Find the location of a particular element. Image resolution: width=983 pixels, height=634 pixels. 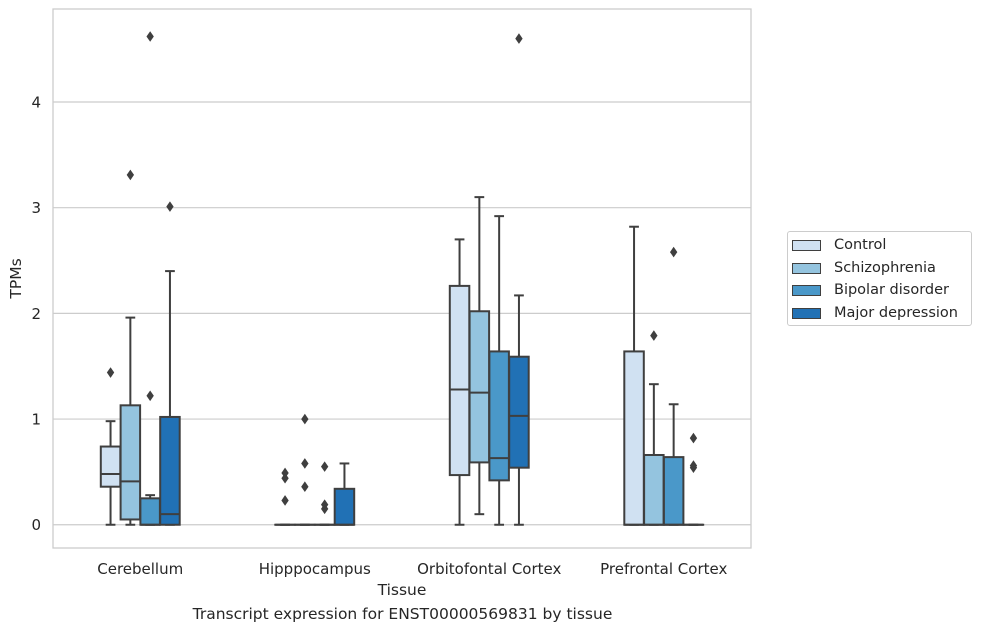

box-bipolar-disorder-hipppocampus is located at coordinates (324, 493).